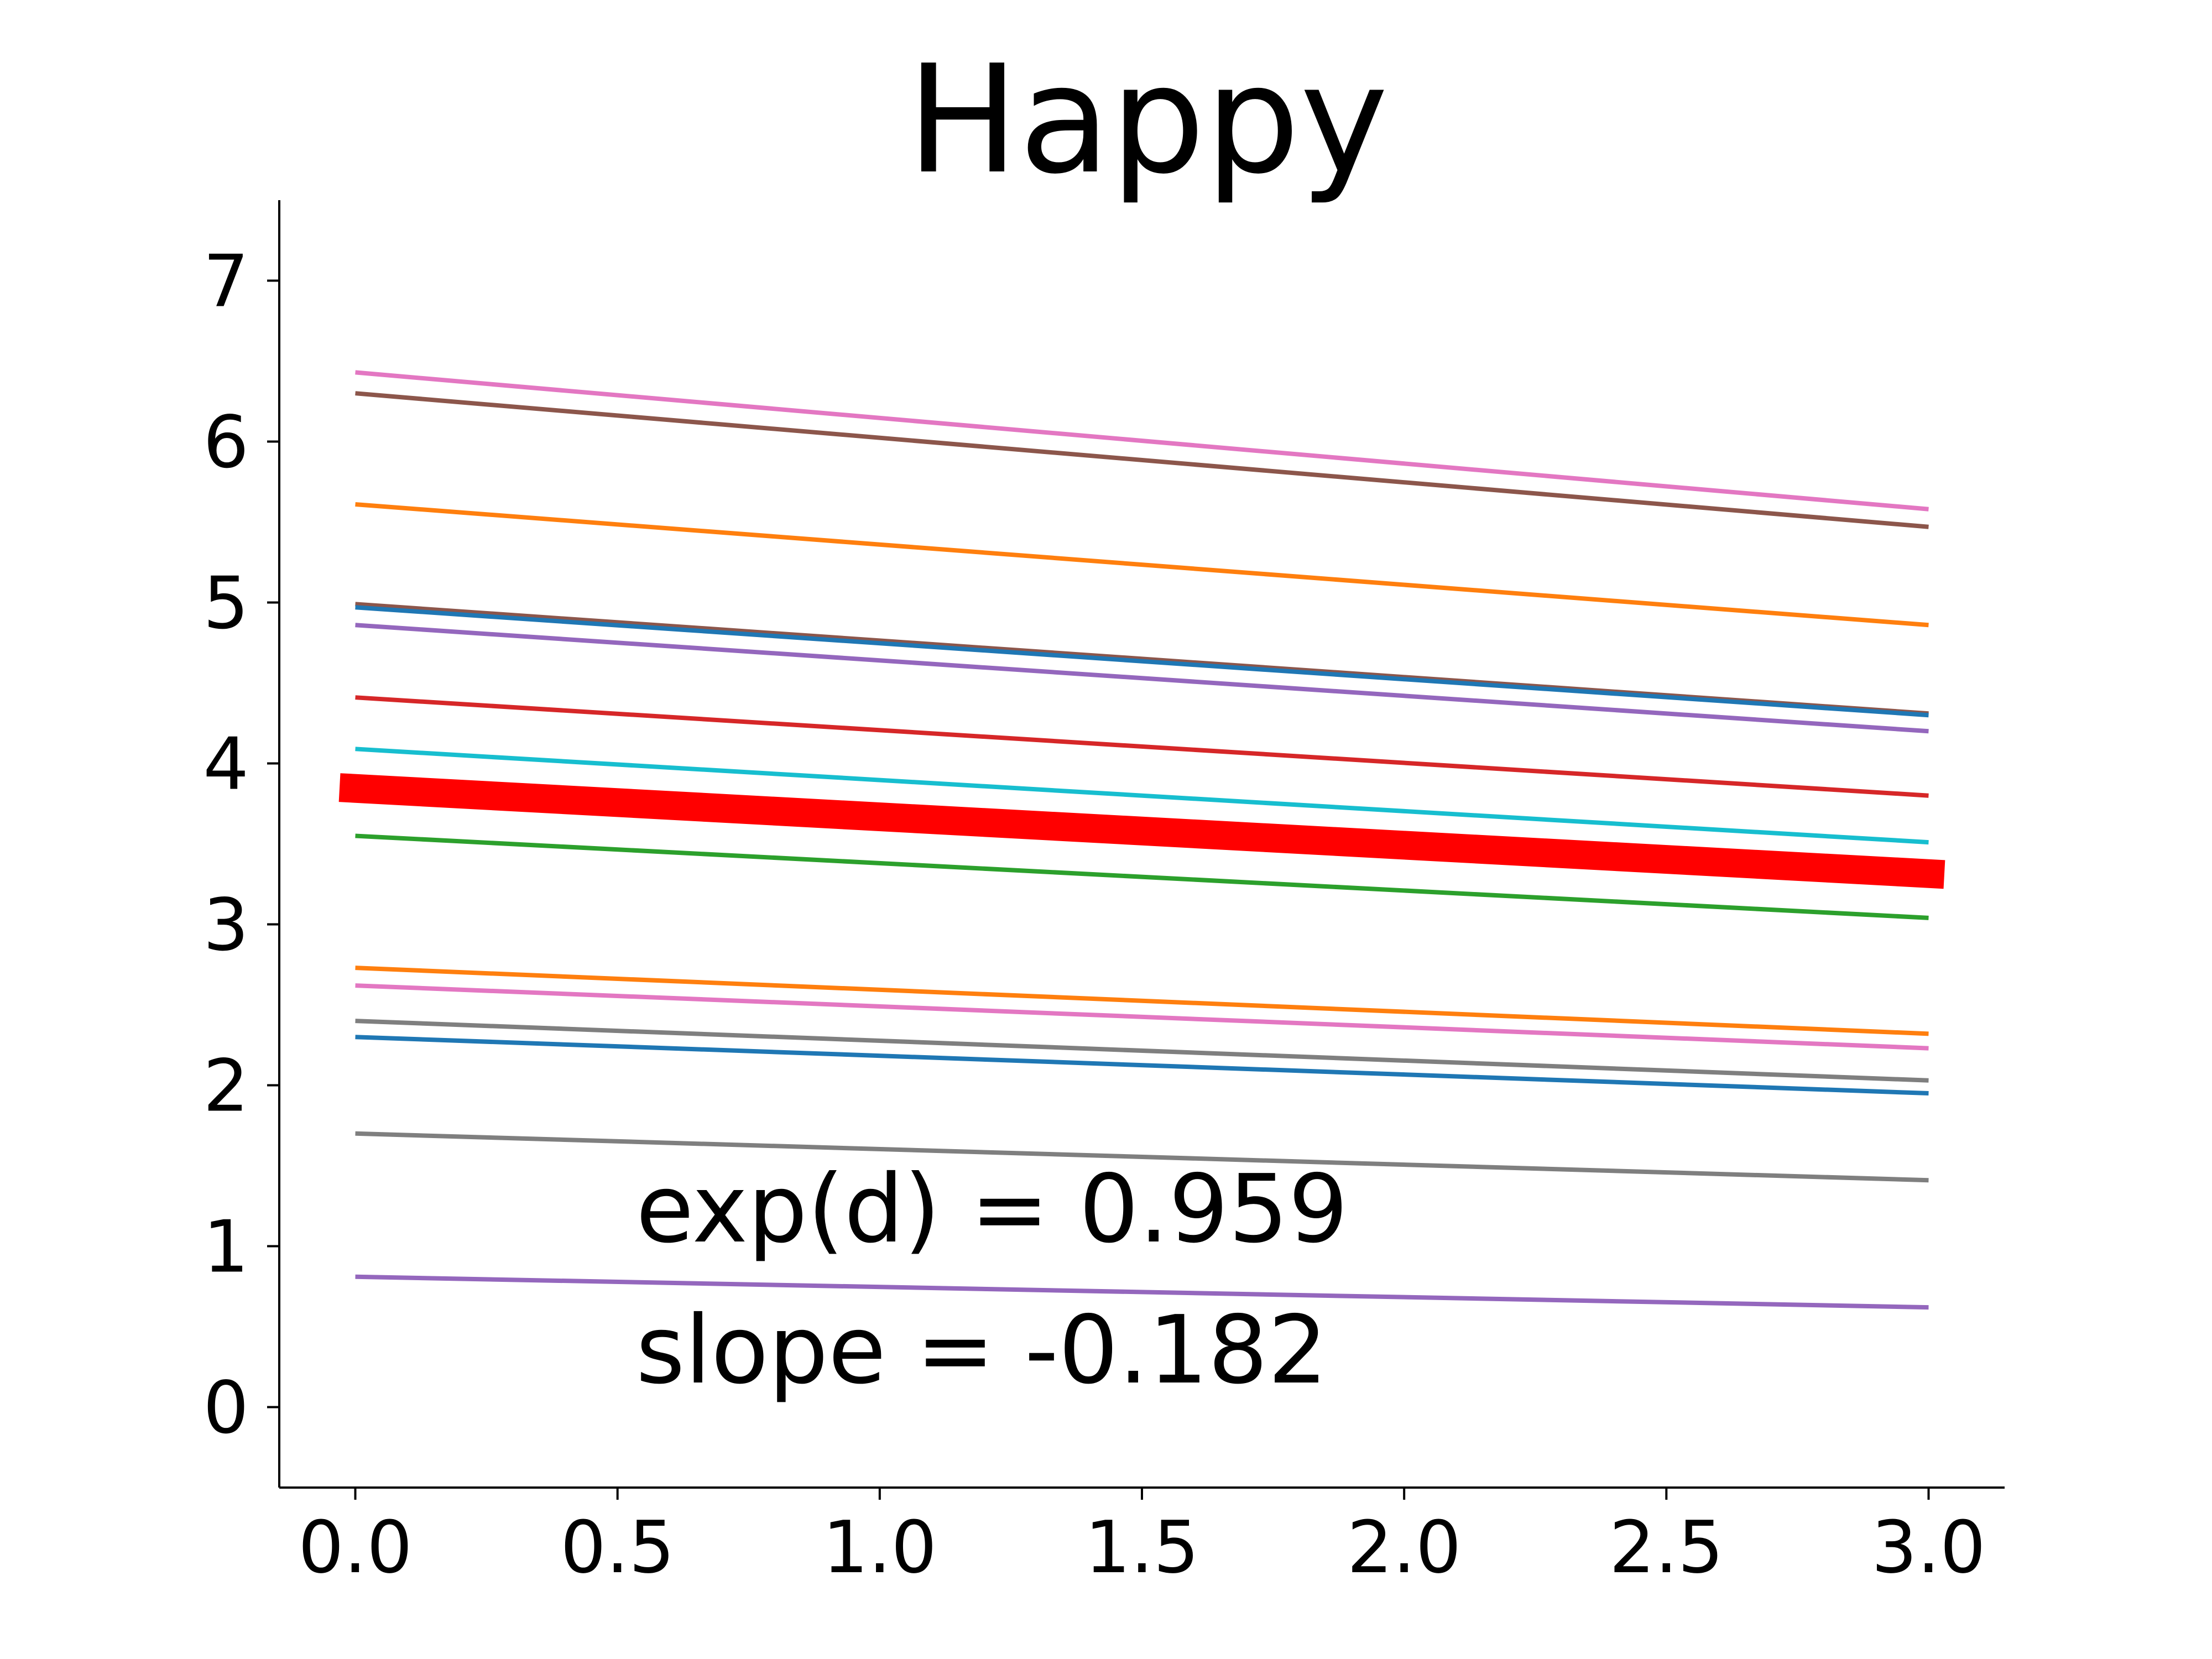  Describe the element at coordinates (1666, 1547) in the screenshot. I see `x-tick-label: 2.5` at that location.